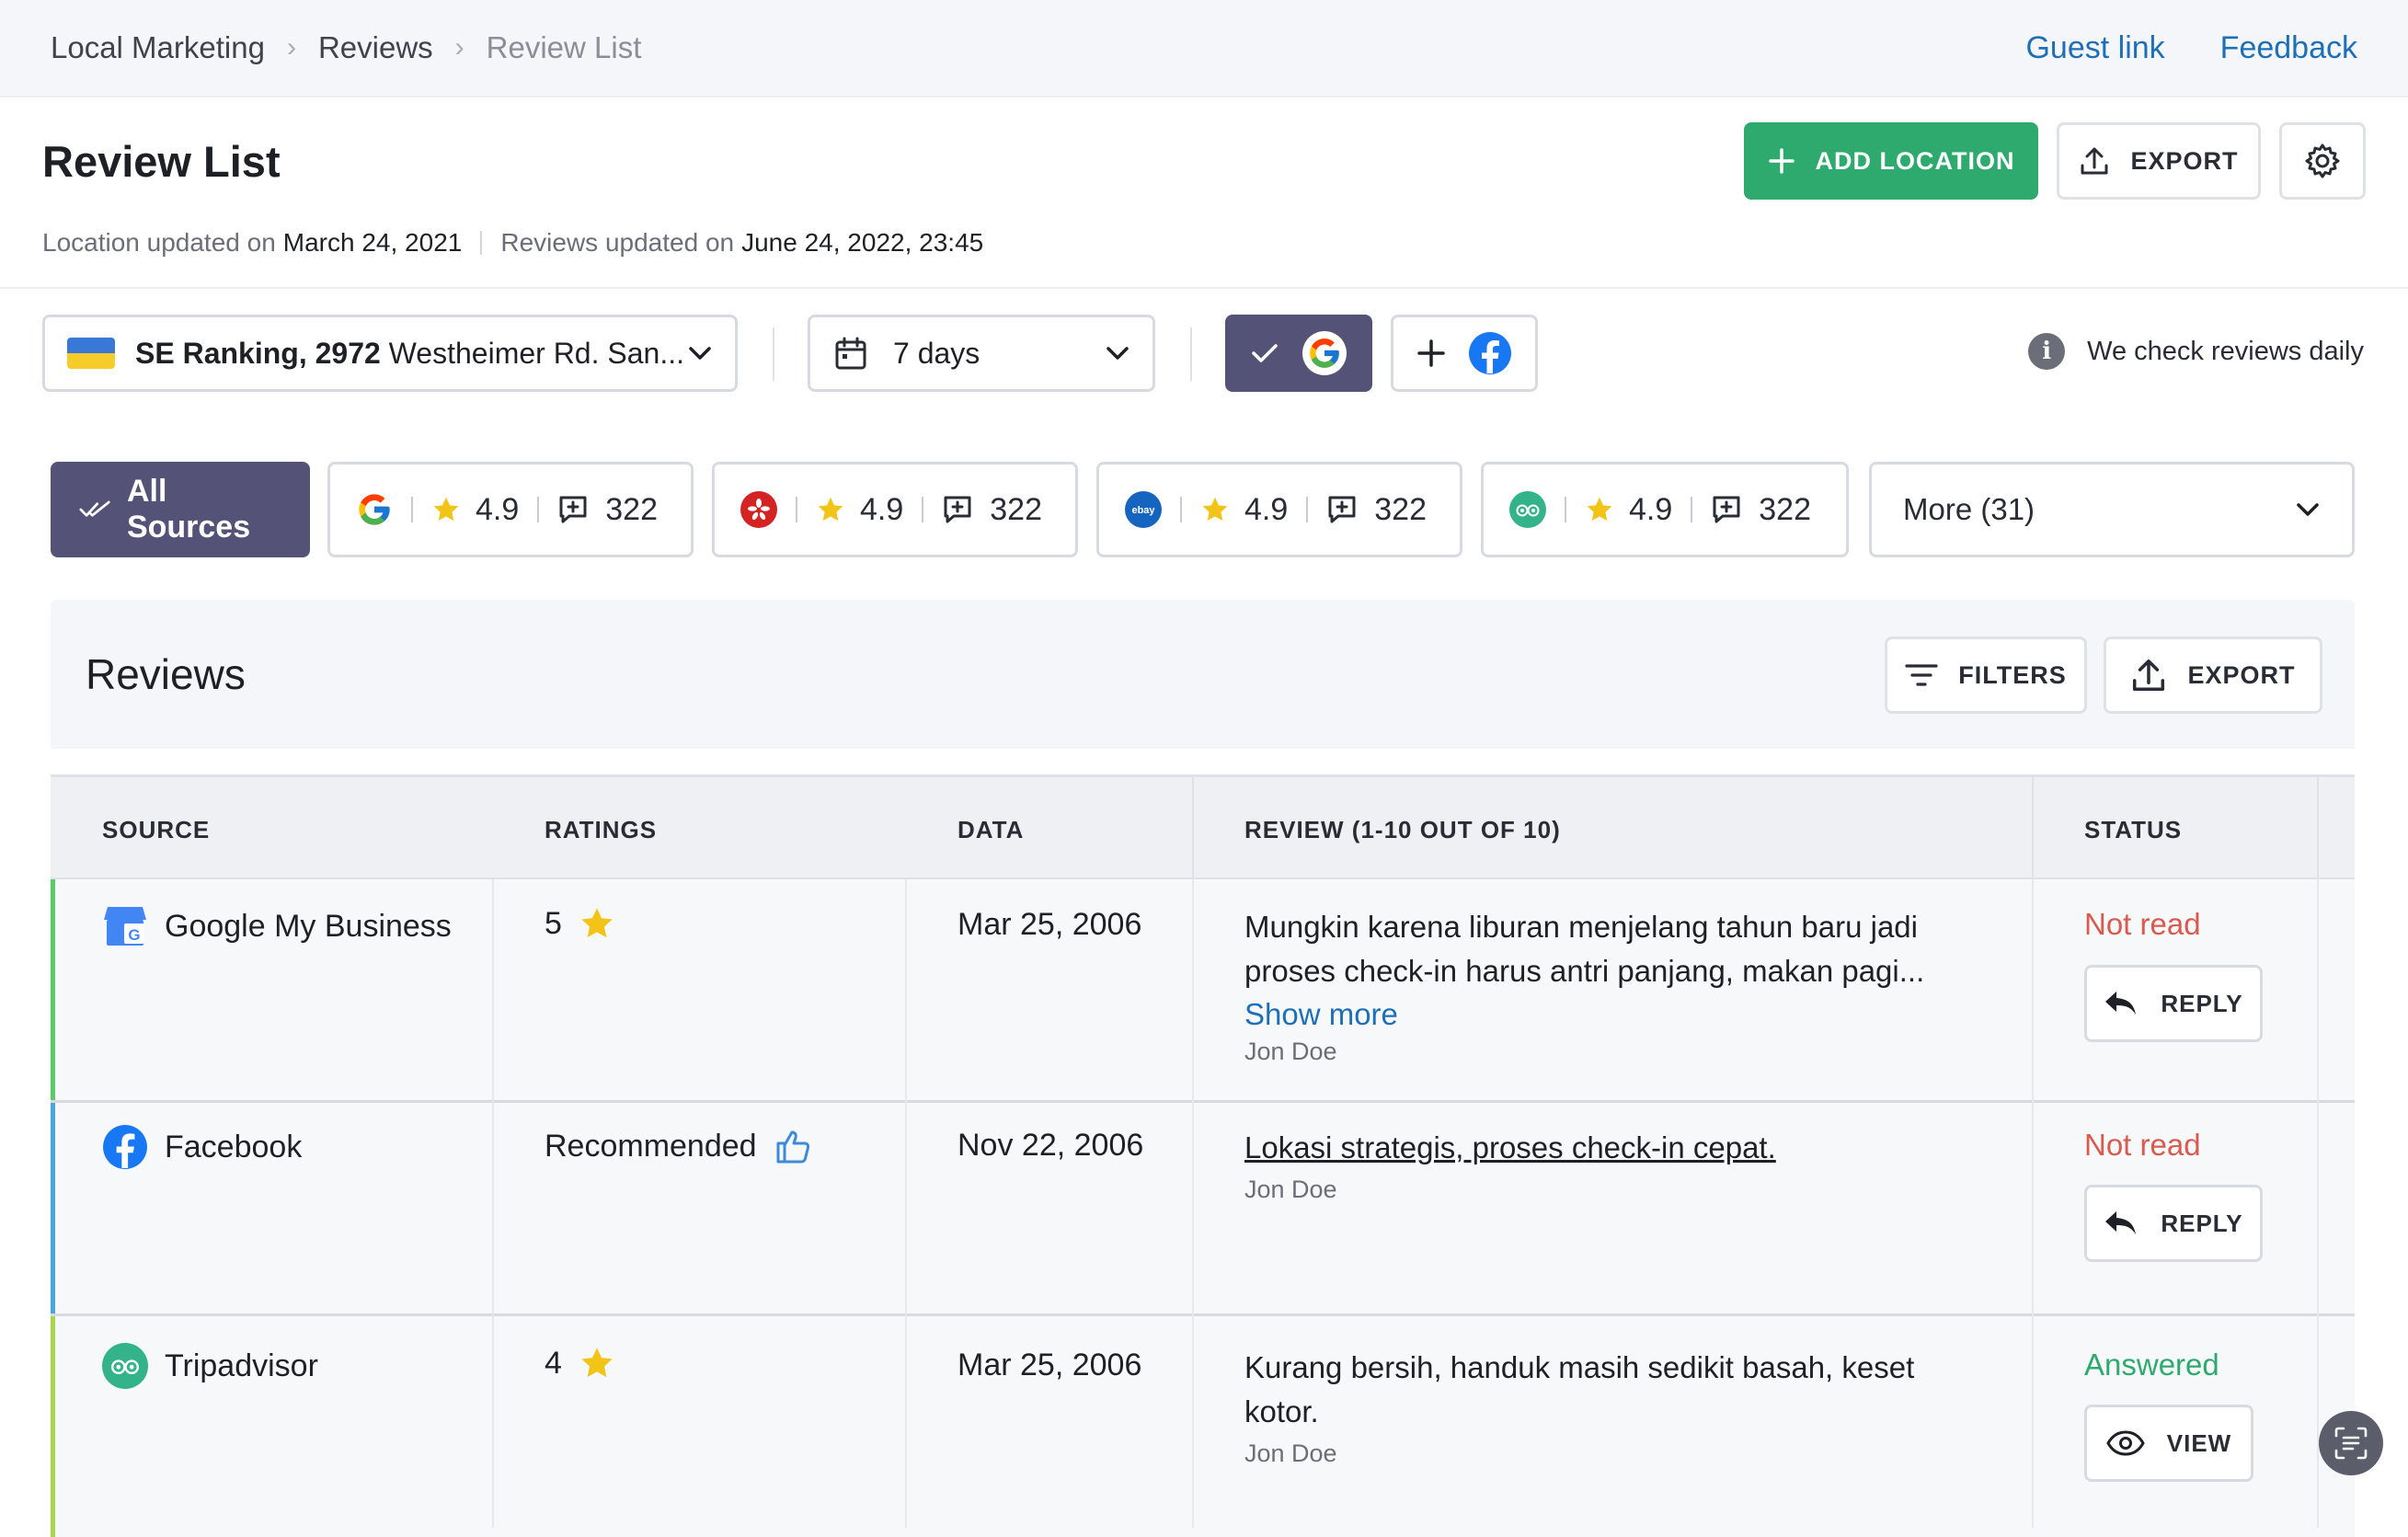 The image size is (2408, 1537). I want to click on filter-divider, so click(773, 354).